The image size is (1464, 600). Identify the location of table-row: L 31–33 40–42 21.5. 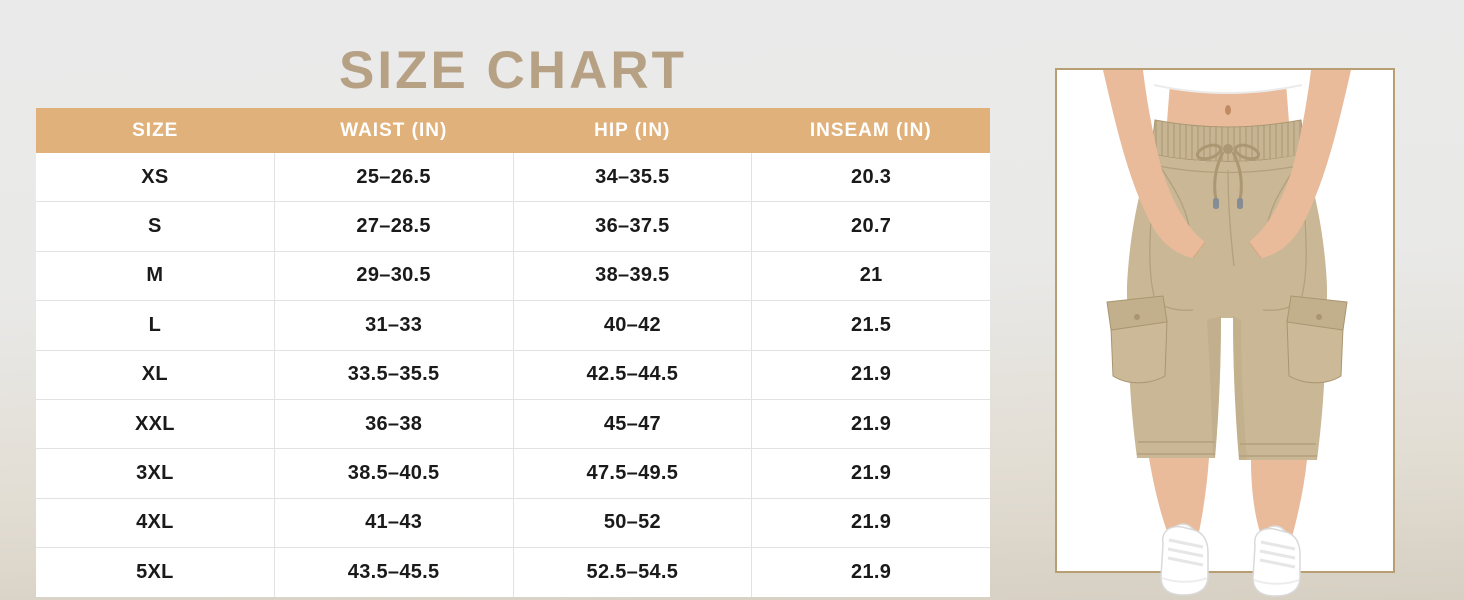
(513, 325).